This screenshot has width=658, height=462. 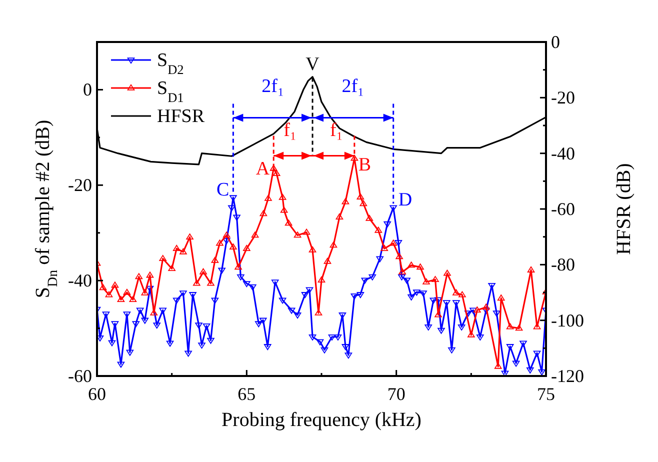 What do you see at coordinates (624, 209) in the screenshot?
I see `y2-axis-title: HFSR (dB)` at bounding box center [624, 209].